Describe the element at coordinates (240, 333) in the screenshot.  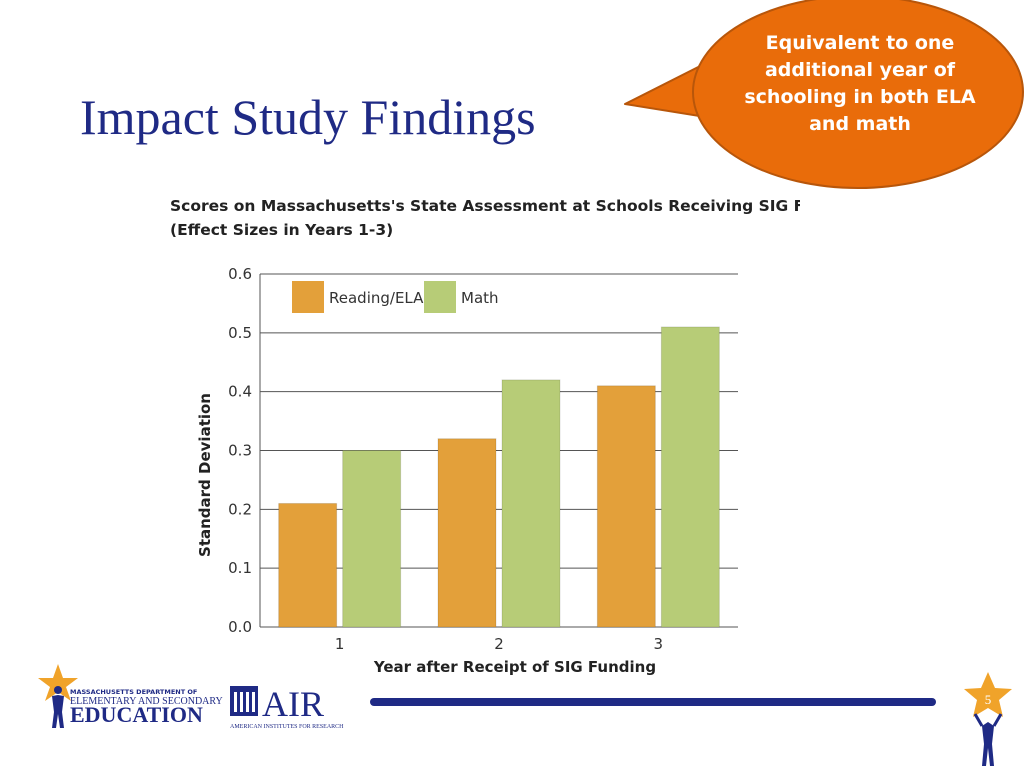
I see `y-tick-label: 0.5` at that location.